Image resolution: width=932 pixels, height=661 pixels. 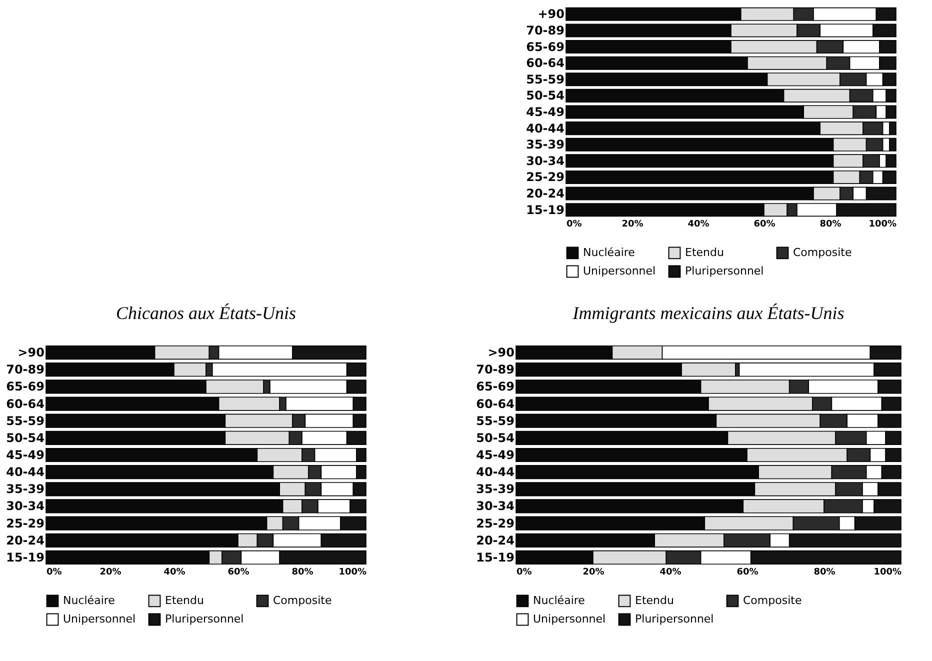 What do you see at coordinates (551, 14) in the screenshot?
I see `y-tick-label: +90` at bounding box center [551, 14].